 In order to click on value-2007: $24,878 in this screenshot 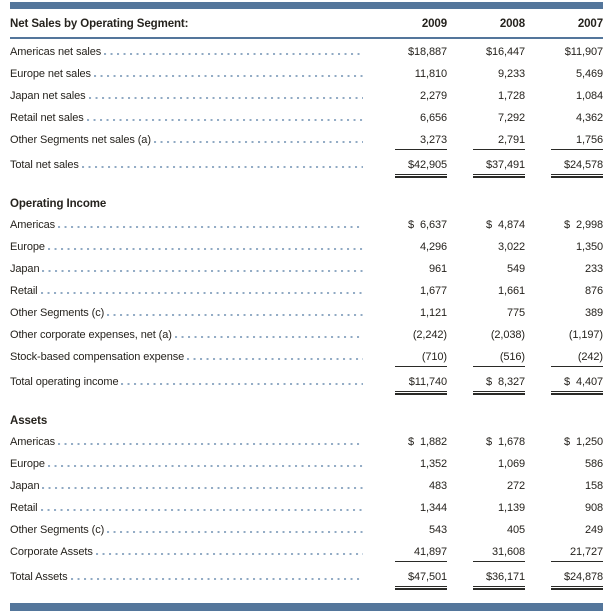, I will do `click(564, 580)`.